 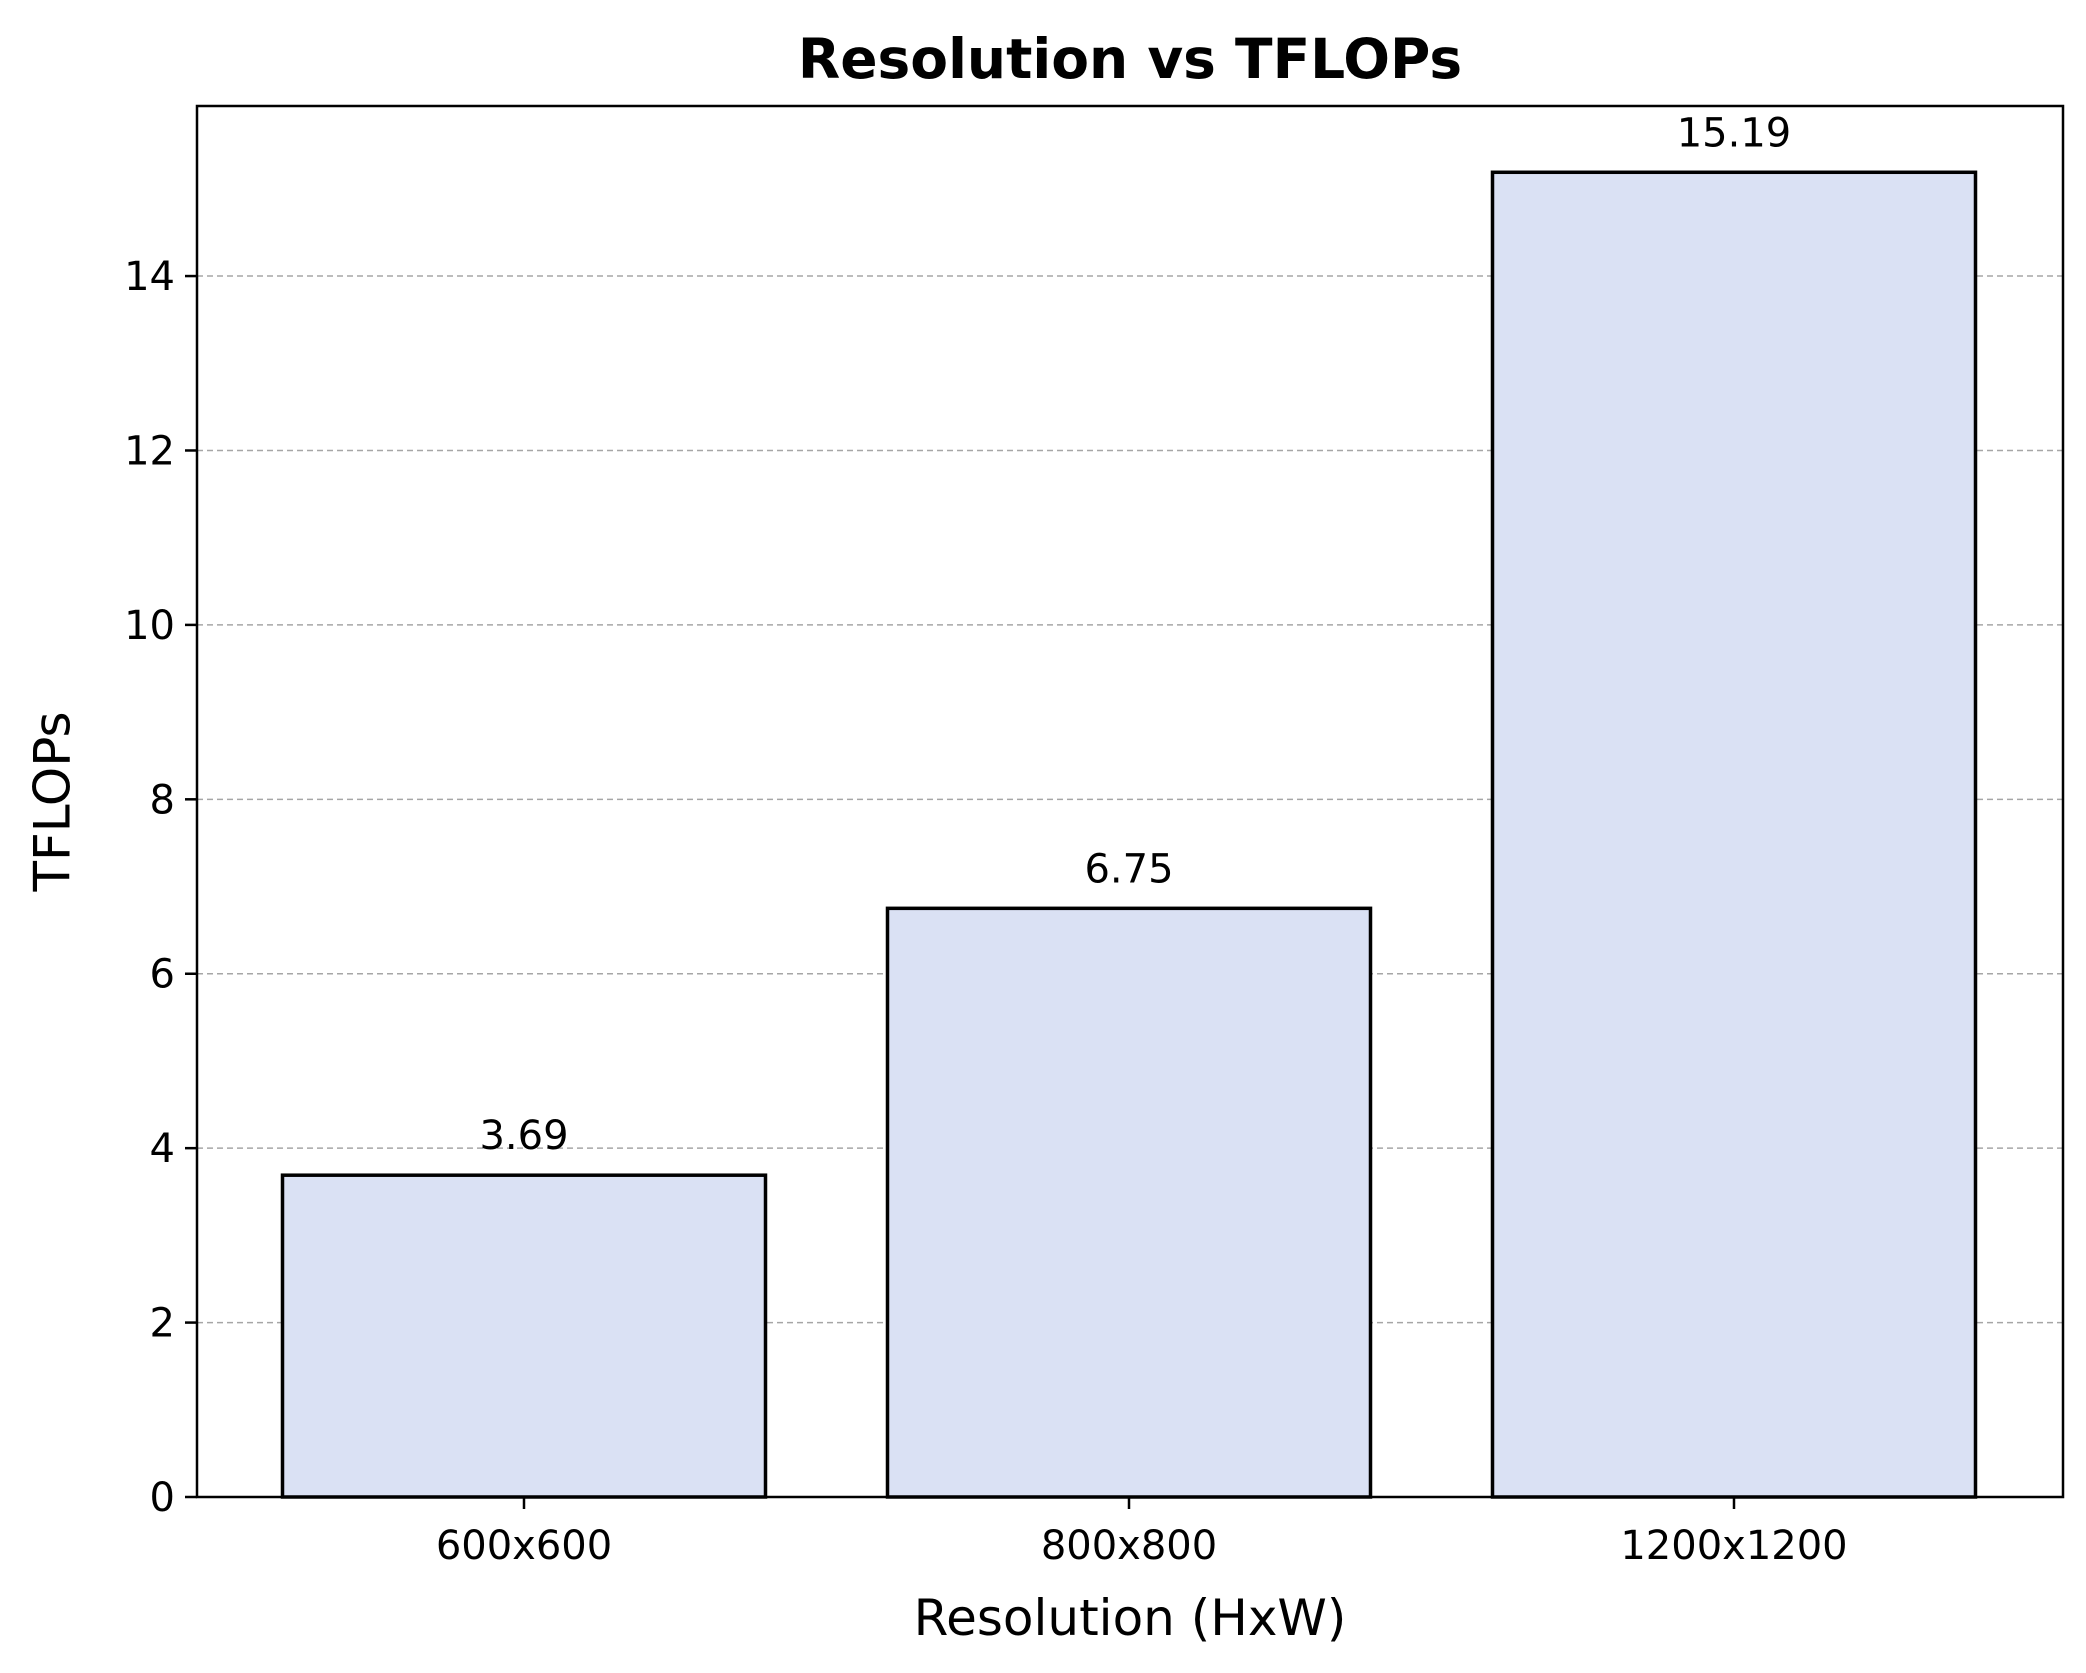 I want to click on x-tick-label: 800x800, so click(x=1129, y=1546).